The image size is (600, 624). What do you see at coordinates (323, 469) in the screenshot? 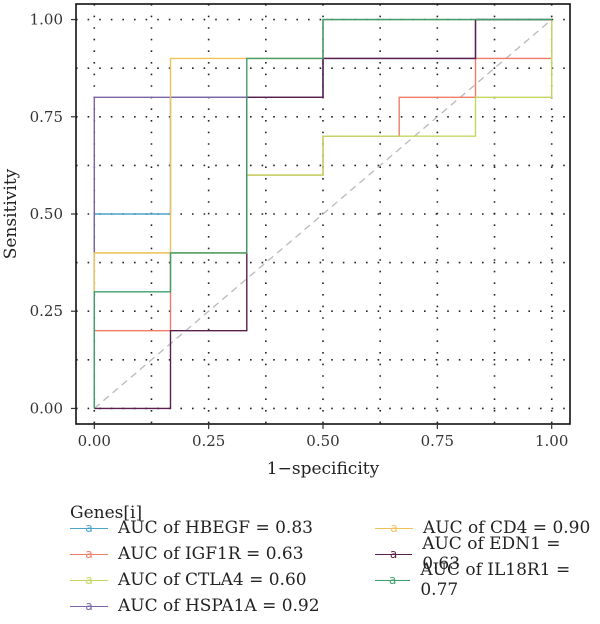
I see `x-axis-title: 1−specificity` at bounding box center [323, 469].